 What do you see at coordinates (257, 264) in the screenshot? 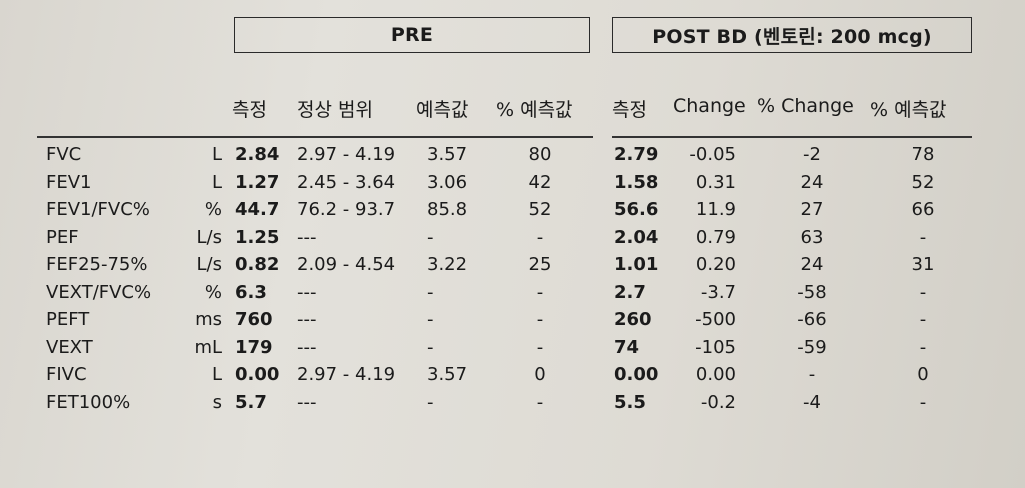
I see `cell-pre: 0.82` at bounding box center [257, 264].